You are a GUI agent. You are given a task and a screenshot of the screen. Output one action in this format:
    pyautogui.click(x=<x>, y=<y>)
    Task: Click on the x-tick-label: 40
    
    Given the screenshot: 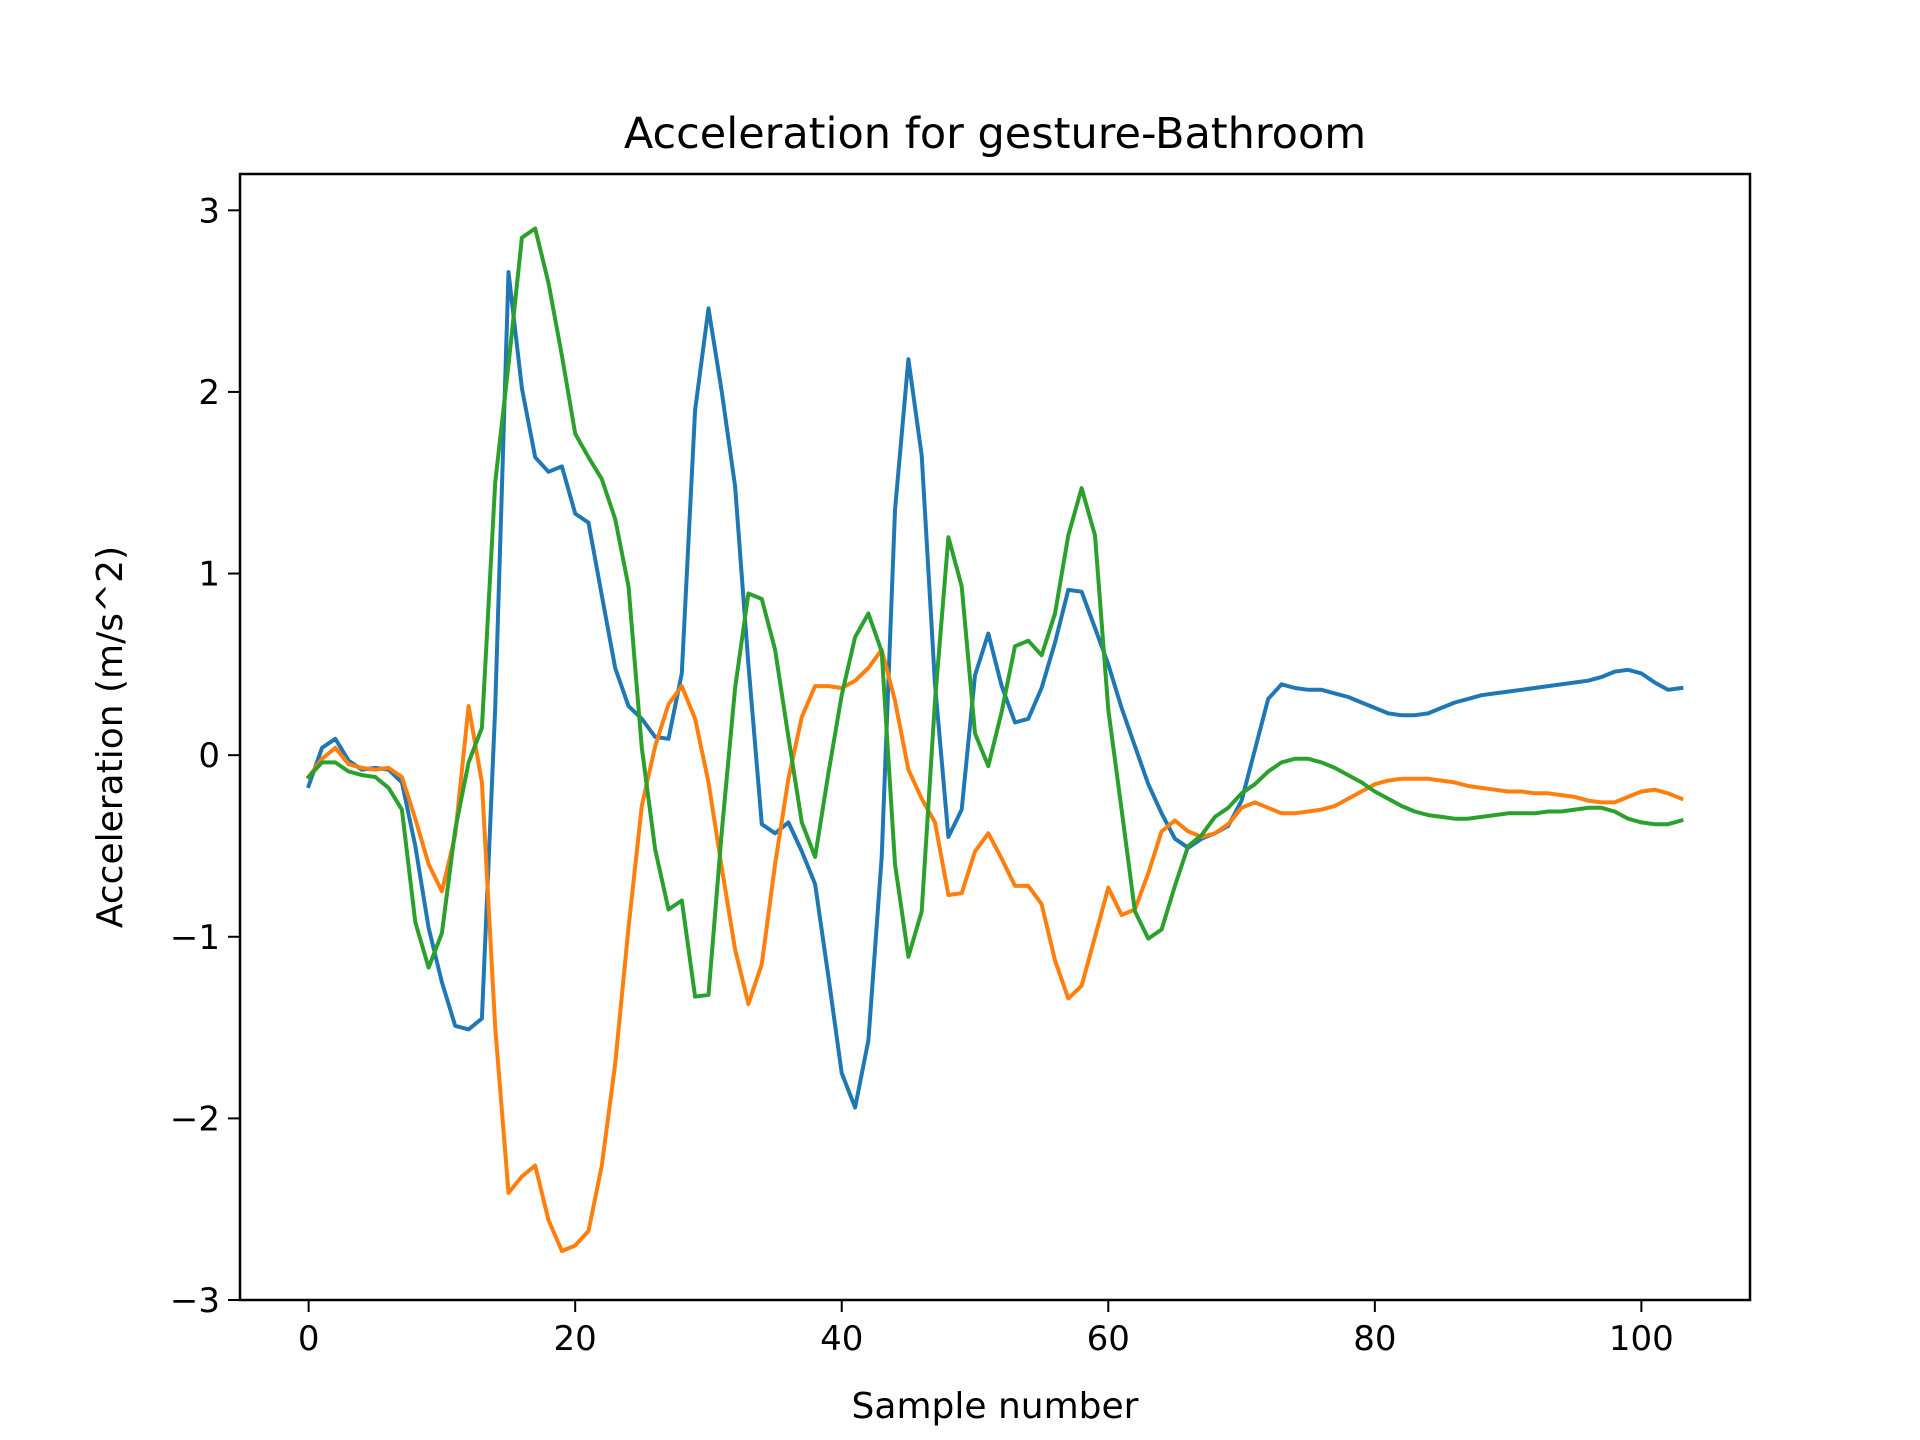 What is the action you would take?
    pyautogui.click(x=841, y=1339)
    